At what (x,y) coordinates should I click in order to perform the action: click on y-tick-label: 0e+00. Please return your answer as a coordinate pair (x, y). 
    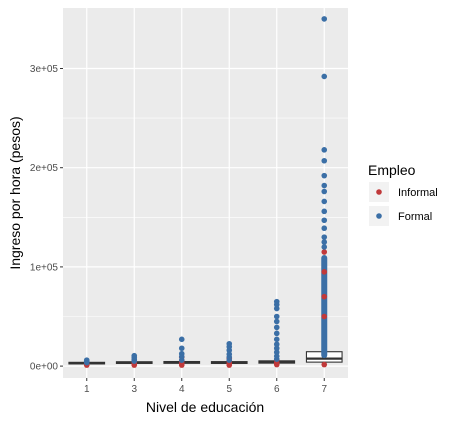
    Looking at the image, I should click on (44, 367).